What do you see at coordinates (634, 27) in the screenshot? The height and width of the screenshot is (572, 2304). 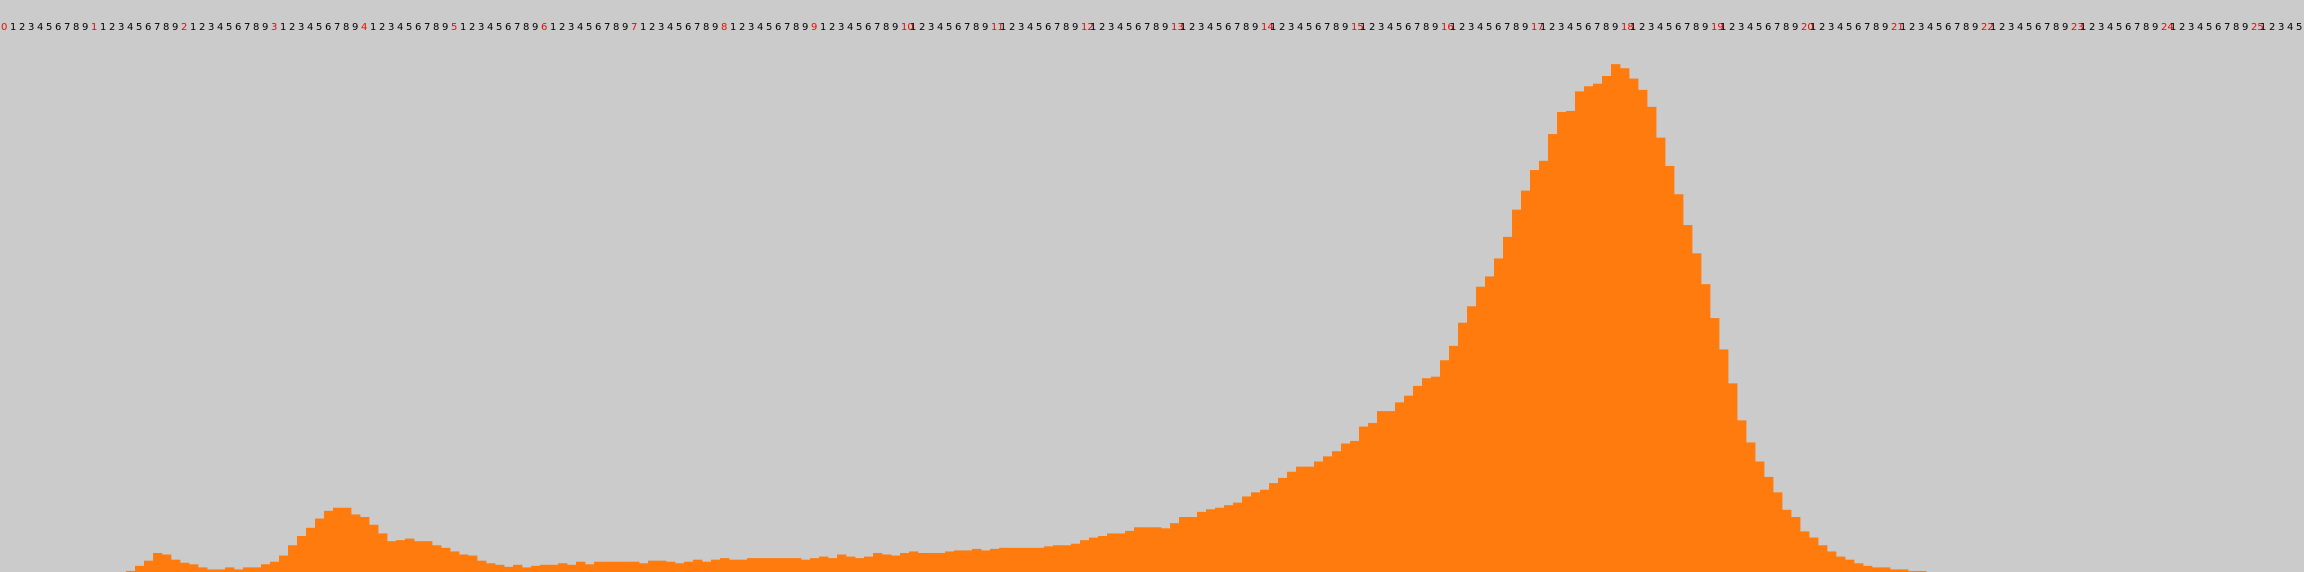 I see `x-tick-label-decade: 7` at bounding box center [634, 27].